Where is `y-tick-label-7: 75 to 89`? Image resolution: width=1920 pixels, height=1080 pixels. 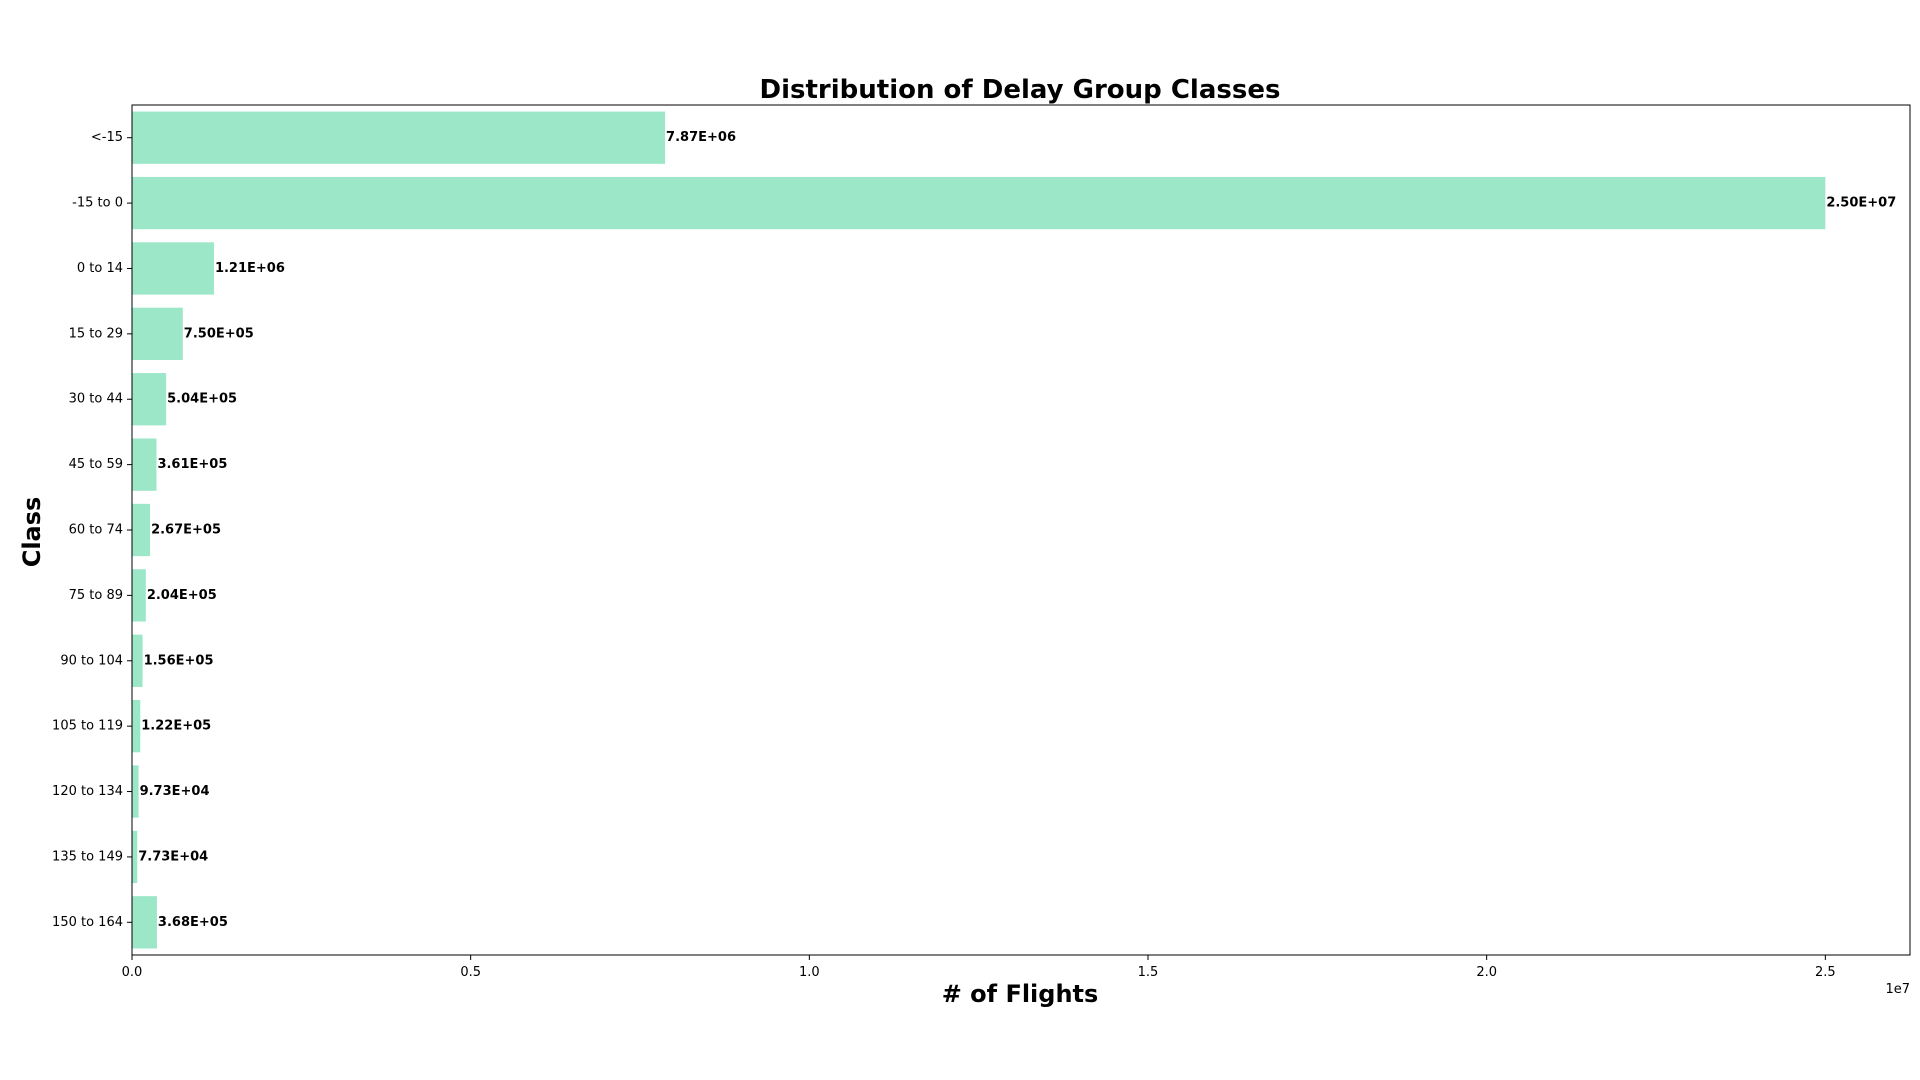 y-tick-label-7: 75 to 89 is located at coordinates (96, 595).